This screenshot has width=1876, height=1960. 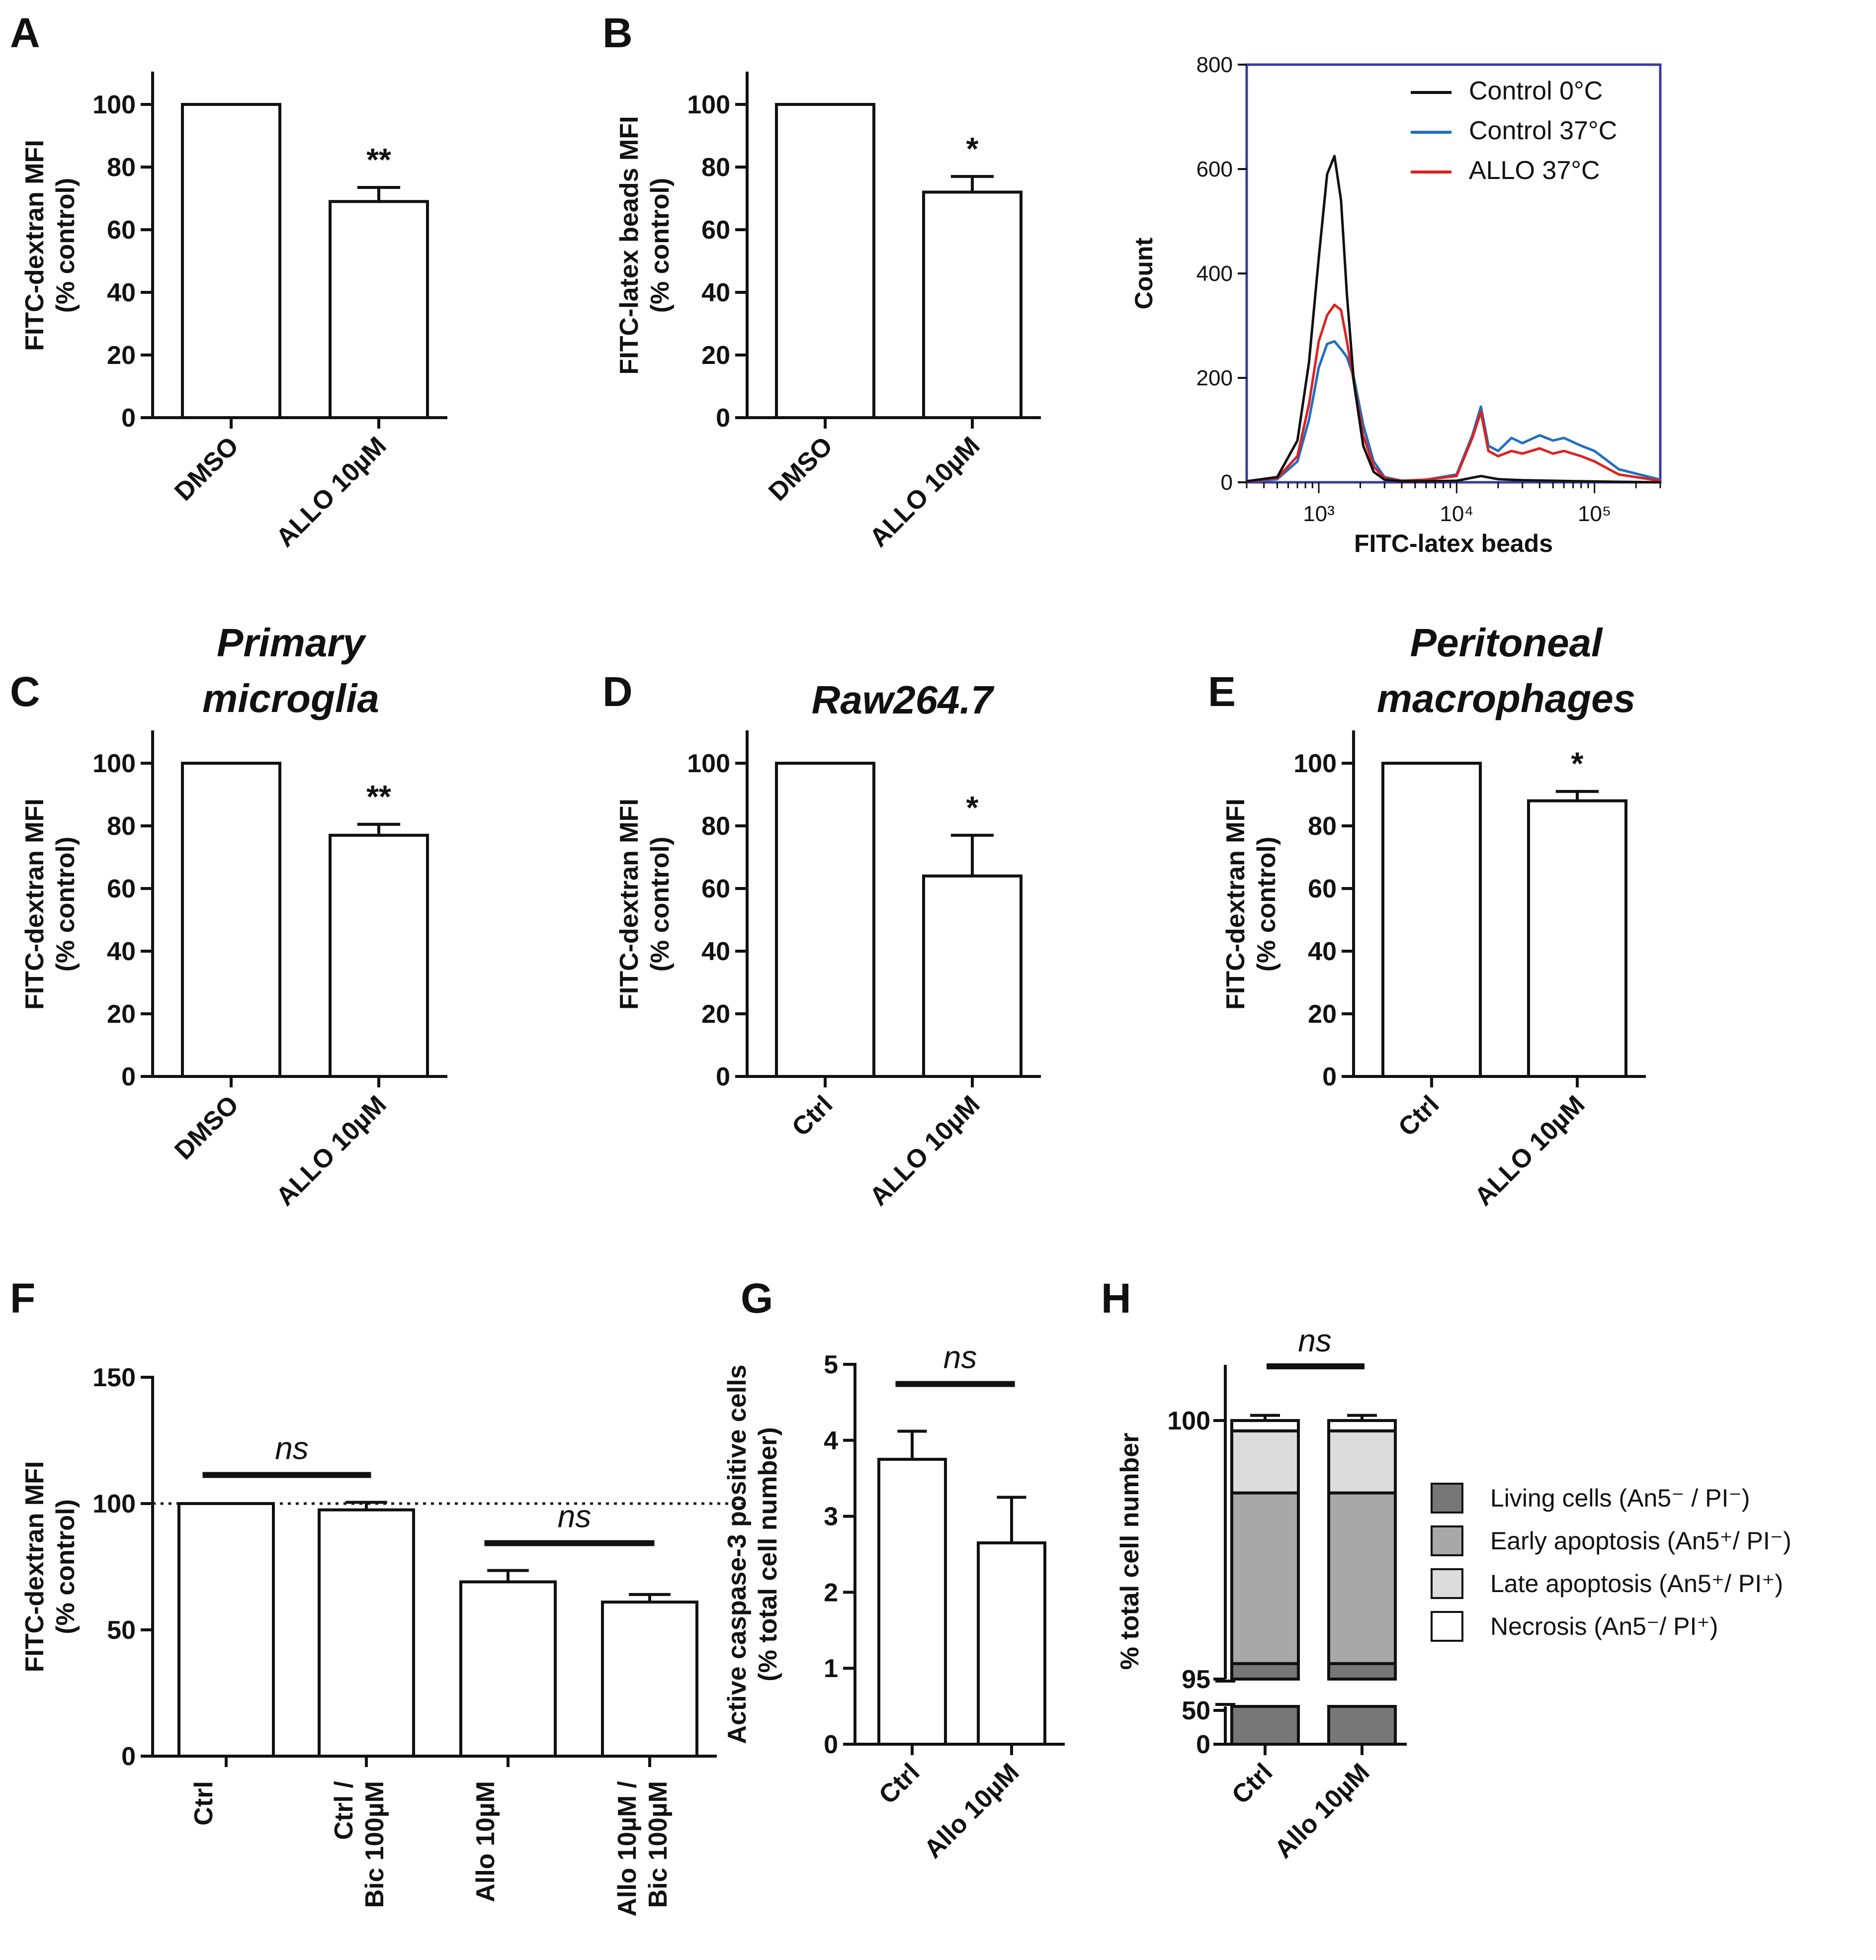 I want to click on comparison-label: ns, so click(x=960, y=1357).